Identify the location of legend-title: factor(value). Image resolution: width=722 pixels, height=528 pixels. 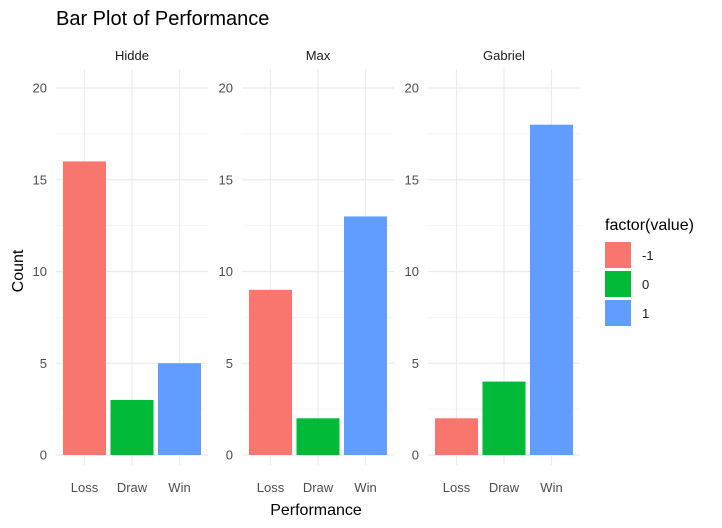
(649, 225).